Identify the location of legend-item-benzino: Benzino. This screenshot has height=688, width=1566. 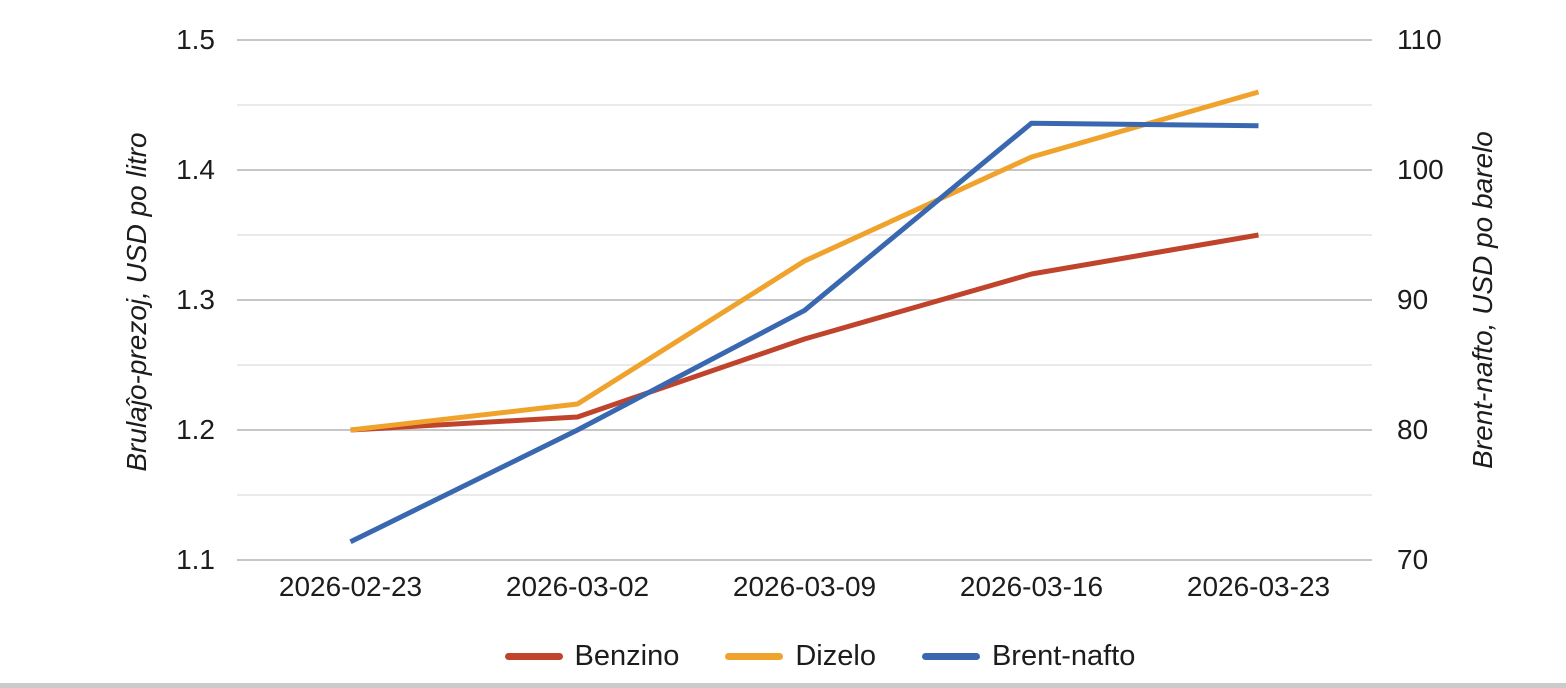
(592, 656).